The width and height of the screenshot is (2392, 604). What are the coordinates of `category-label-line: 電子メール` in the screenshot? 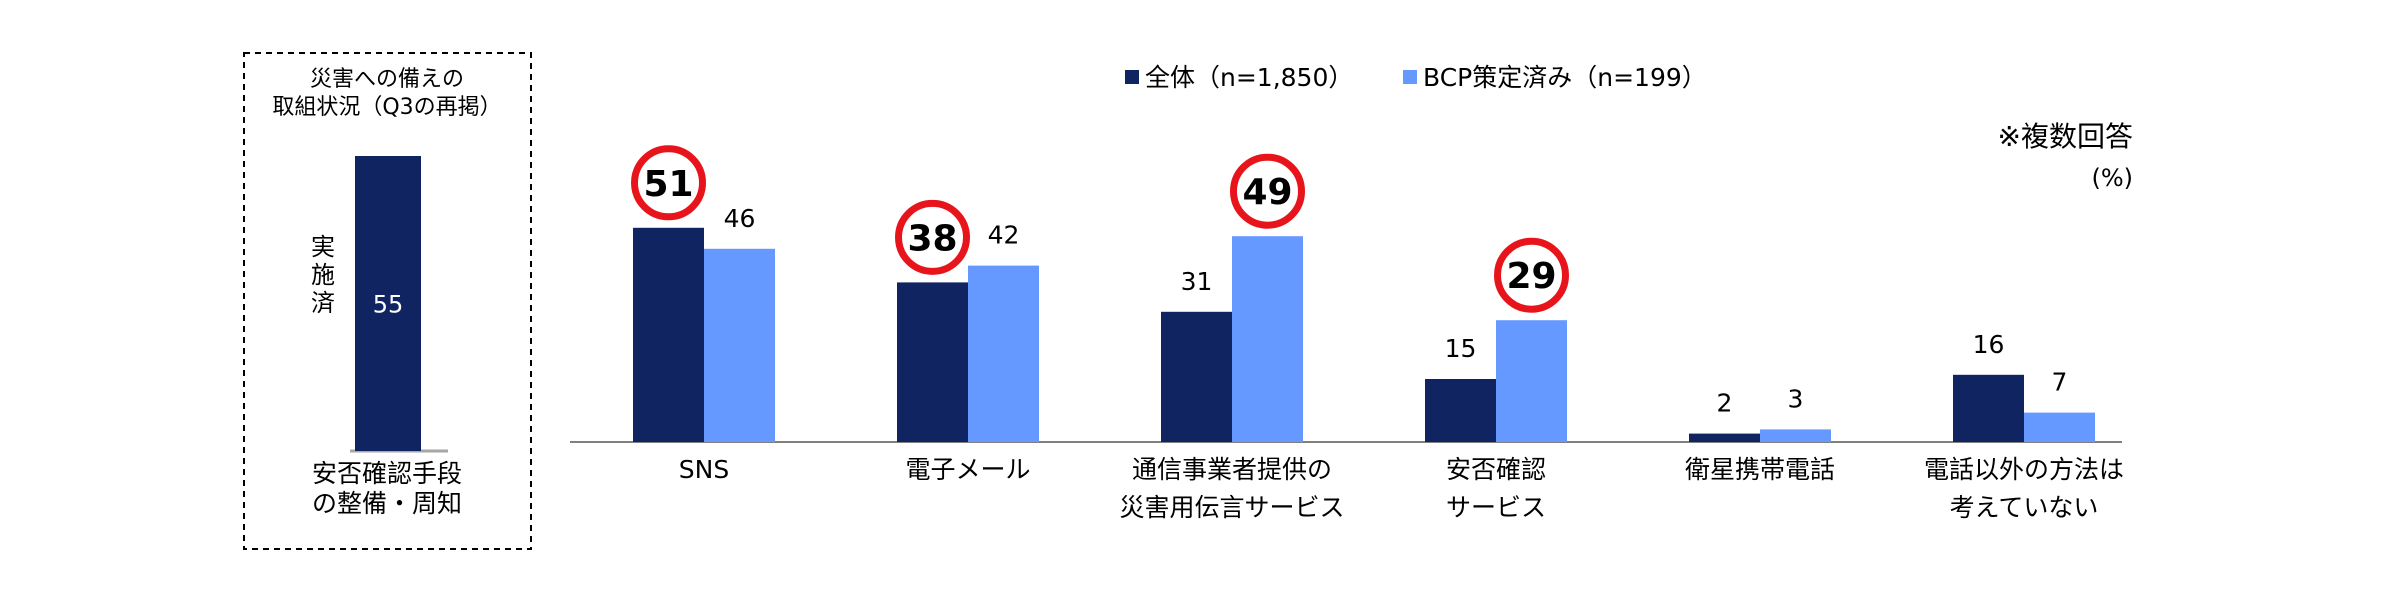 It's located at (967, 469).